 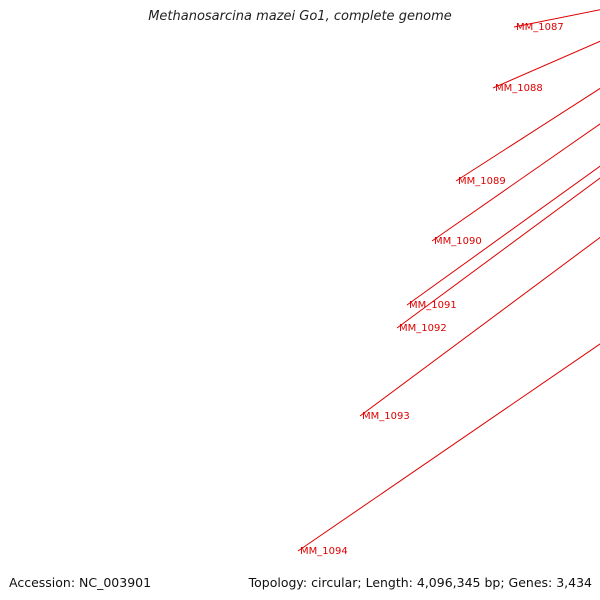 I want to click on gene-label: MM_1087, so click(x=540, y=27).